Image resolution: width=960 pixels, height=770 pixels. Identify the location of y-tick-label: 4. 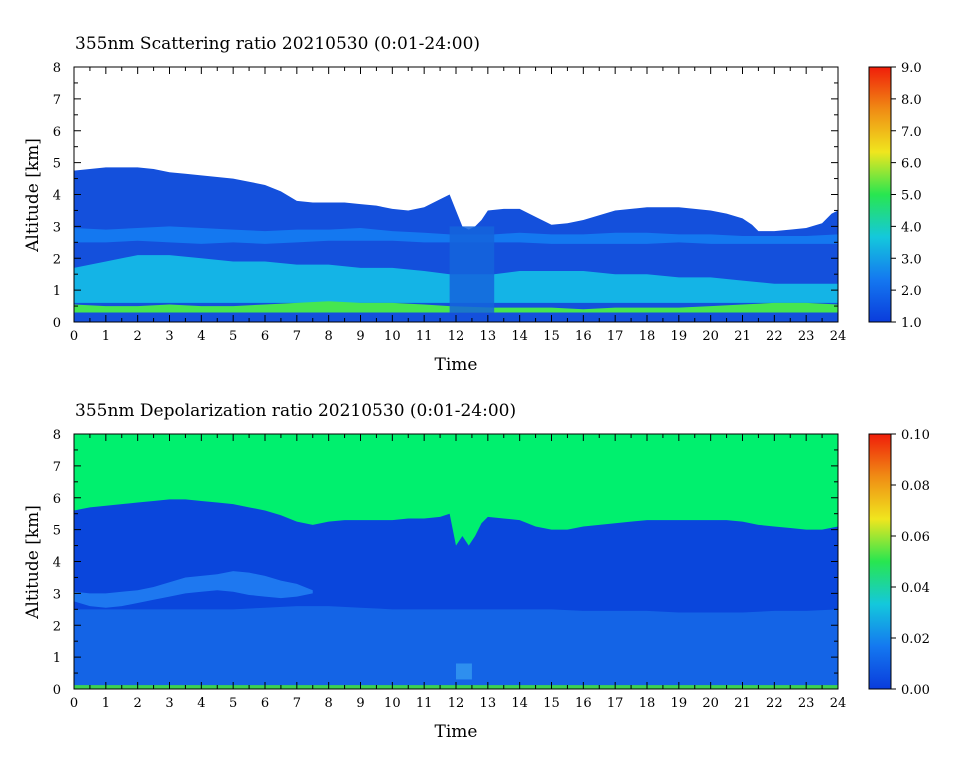
(57, 196).